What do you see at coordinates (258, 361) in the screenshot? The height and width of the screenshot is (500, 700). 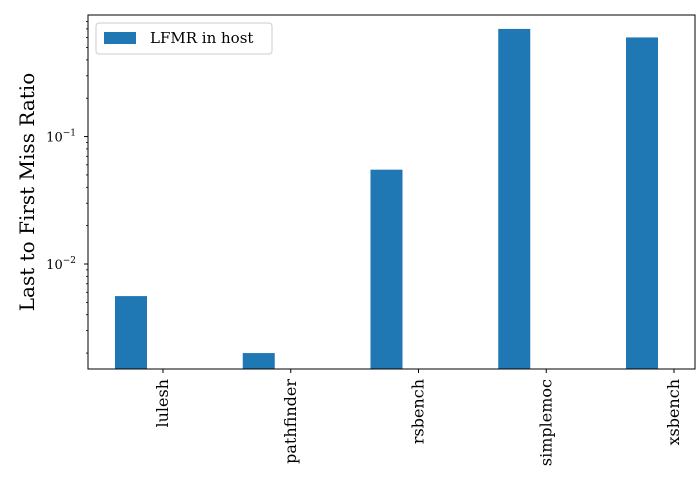 I see `bar-pathfinder` at bounding box center [258, 361].